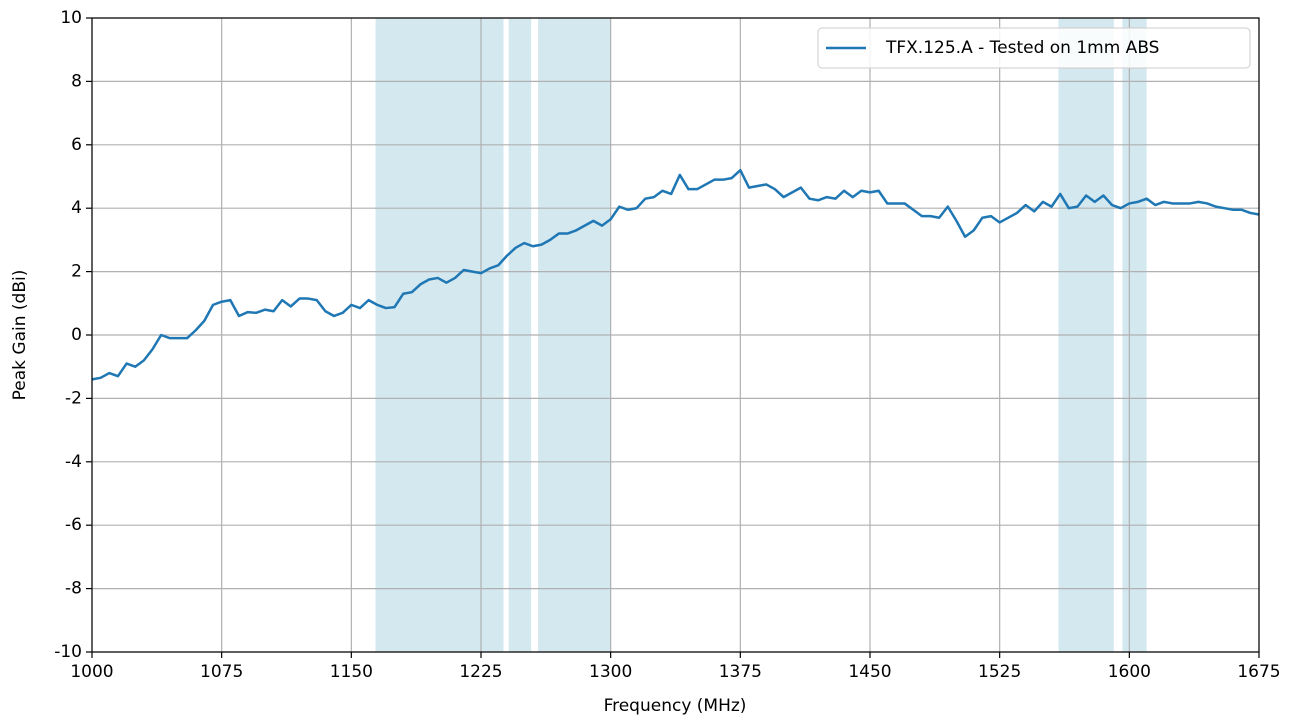 The width and height of the screenshot is (1301, 725). Describe the element at coordinates (610, 672) in the screenshot. I see `x-tick-label: 1300` at that location.